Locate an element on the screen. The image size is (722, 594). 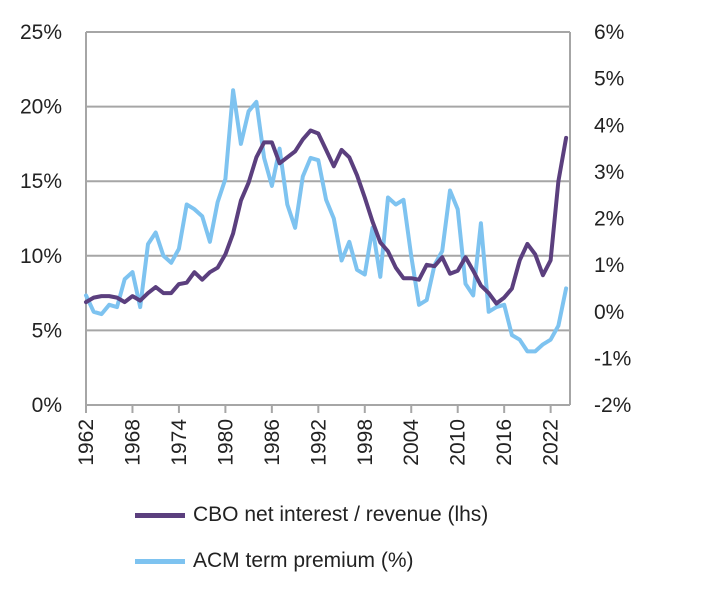
x-tick-label: 2022 is located at coordinates (551, 442).